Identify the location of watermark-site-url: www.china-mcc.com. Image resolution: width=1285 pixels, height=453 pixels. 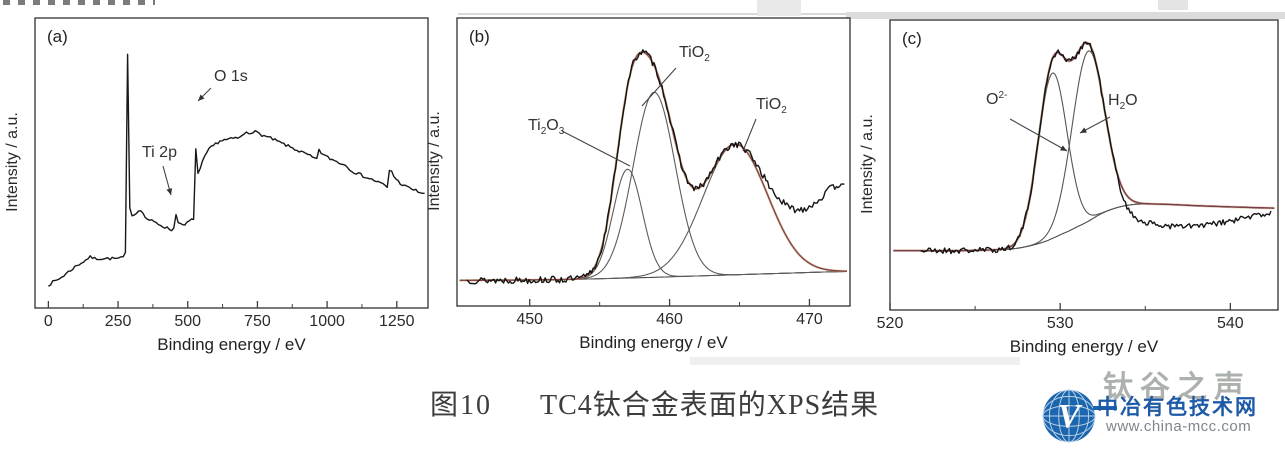
(1179, 426).